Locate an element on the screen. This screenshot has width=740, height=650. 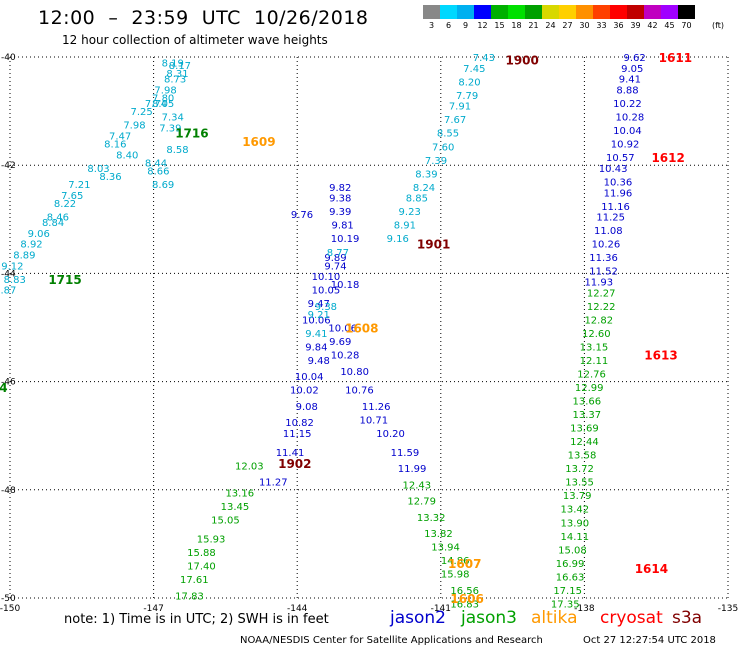
wave-height-value: 14.86 is located at coordinates (455, 561).